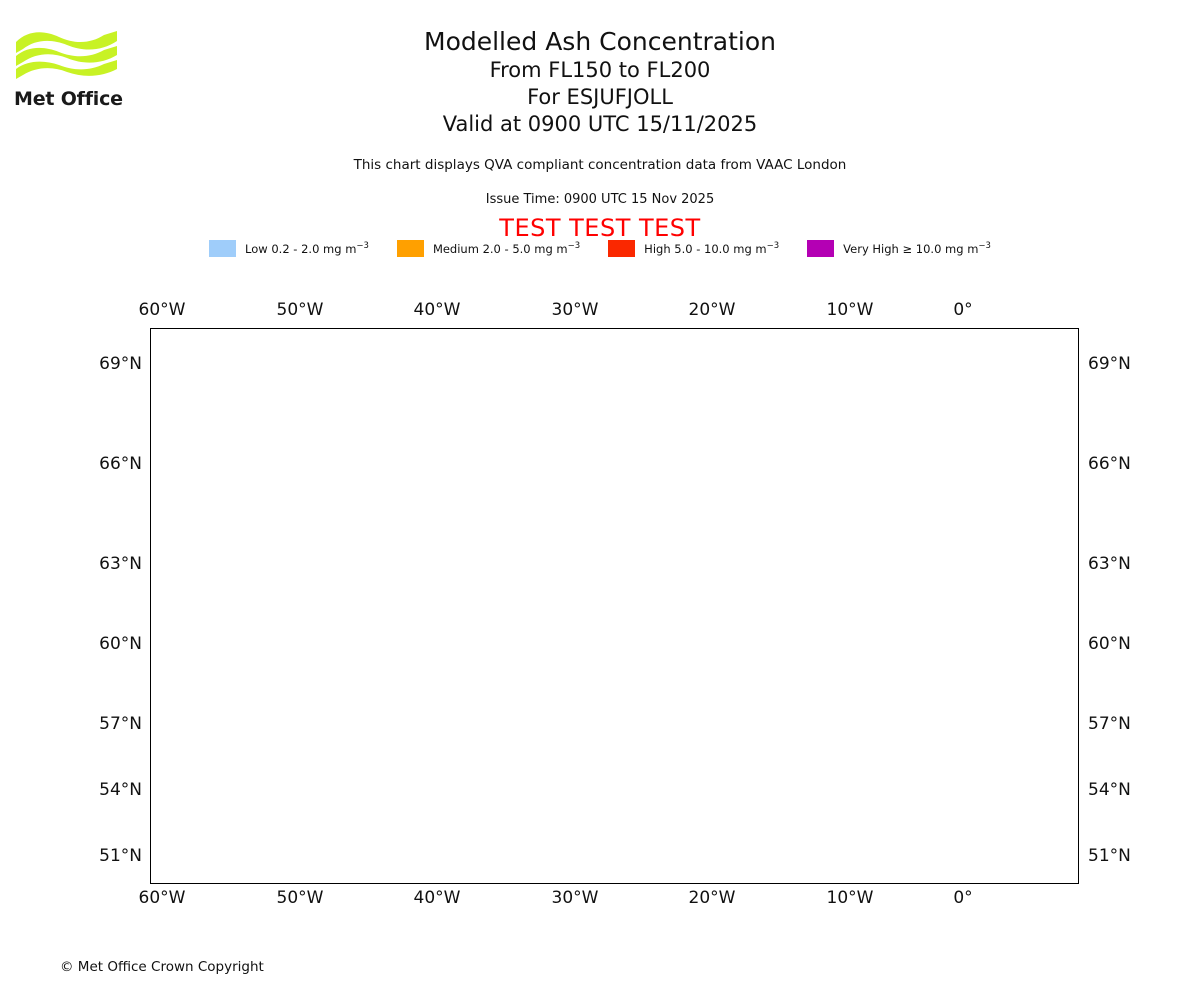  What do you see at coordinates (506, 248) in the screenshot?
I see `legend-label-medium: Medium 2.0 - 5.0 mg m−3` at bounding box center [506, 248].